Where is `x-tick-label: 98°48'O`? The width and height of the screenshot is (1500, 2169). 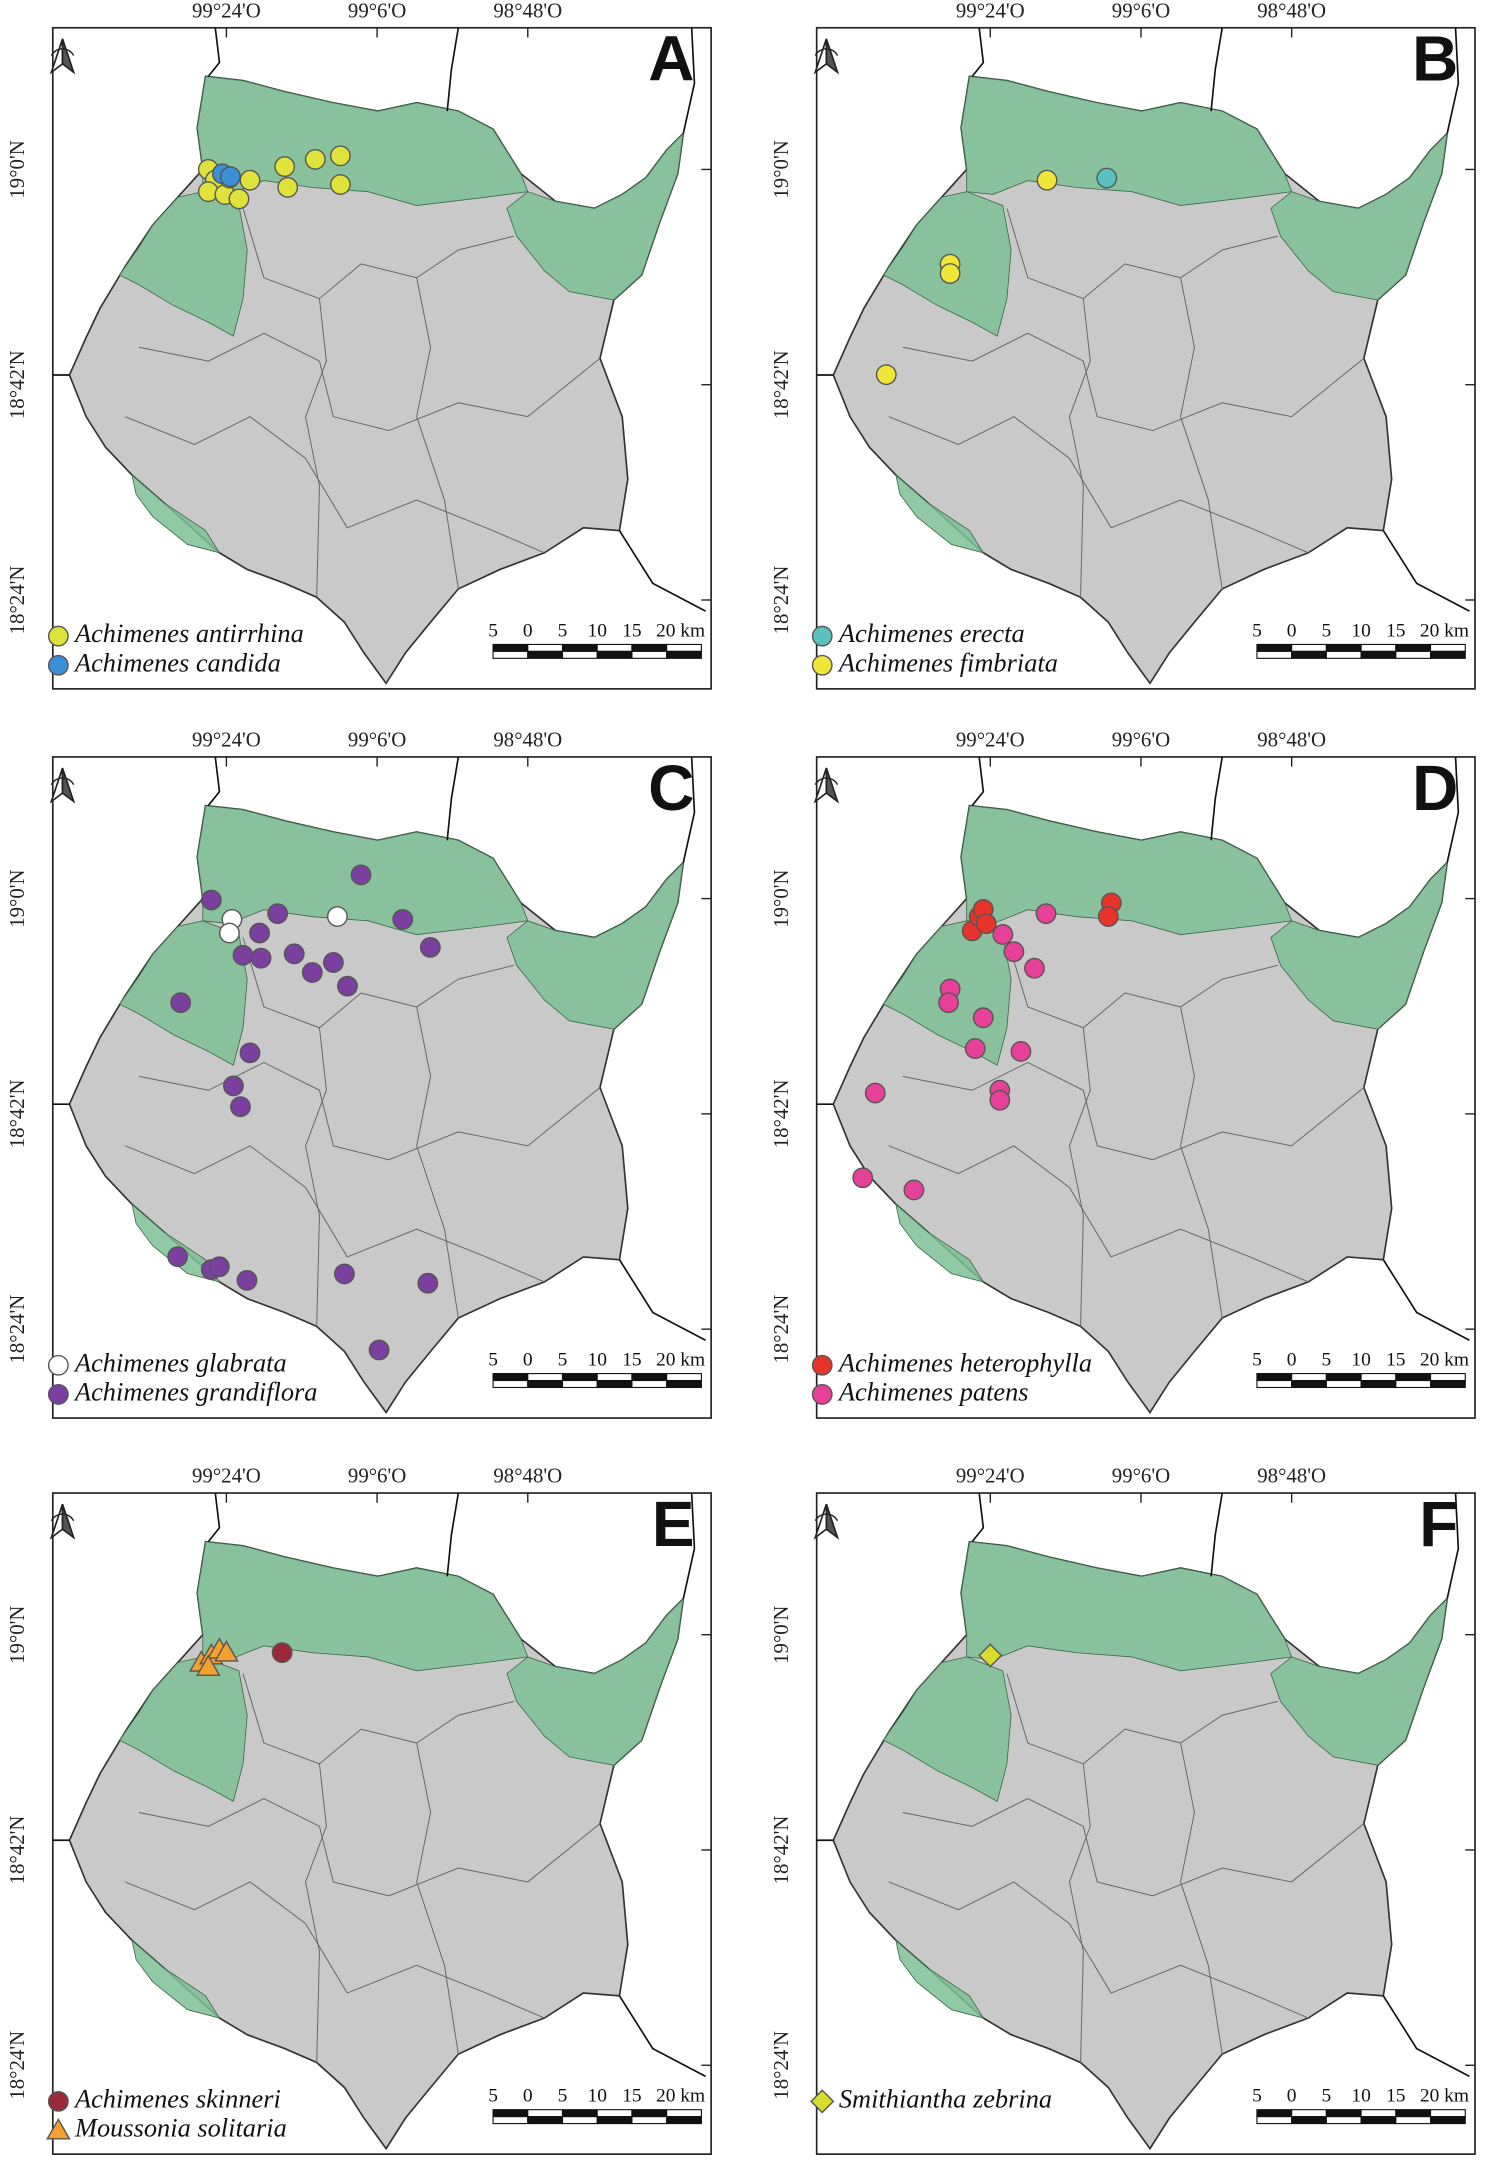 x-tick-label: 98°48'O is located at coordinates (1291, 739).